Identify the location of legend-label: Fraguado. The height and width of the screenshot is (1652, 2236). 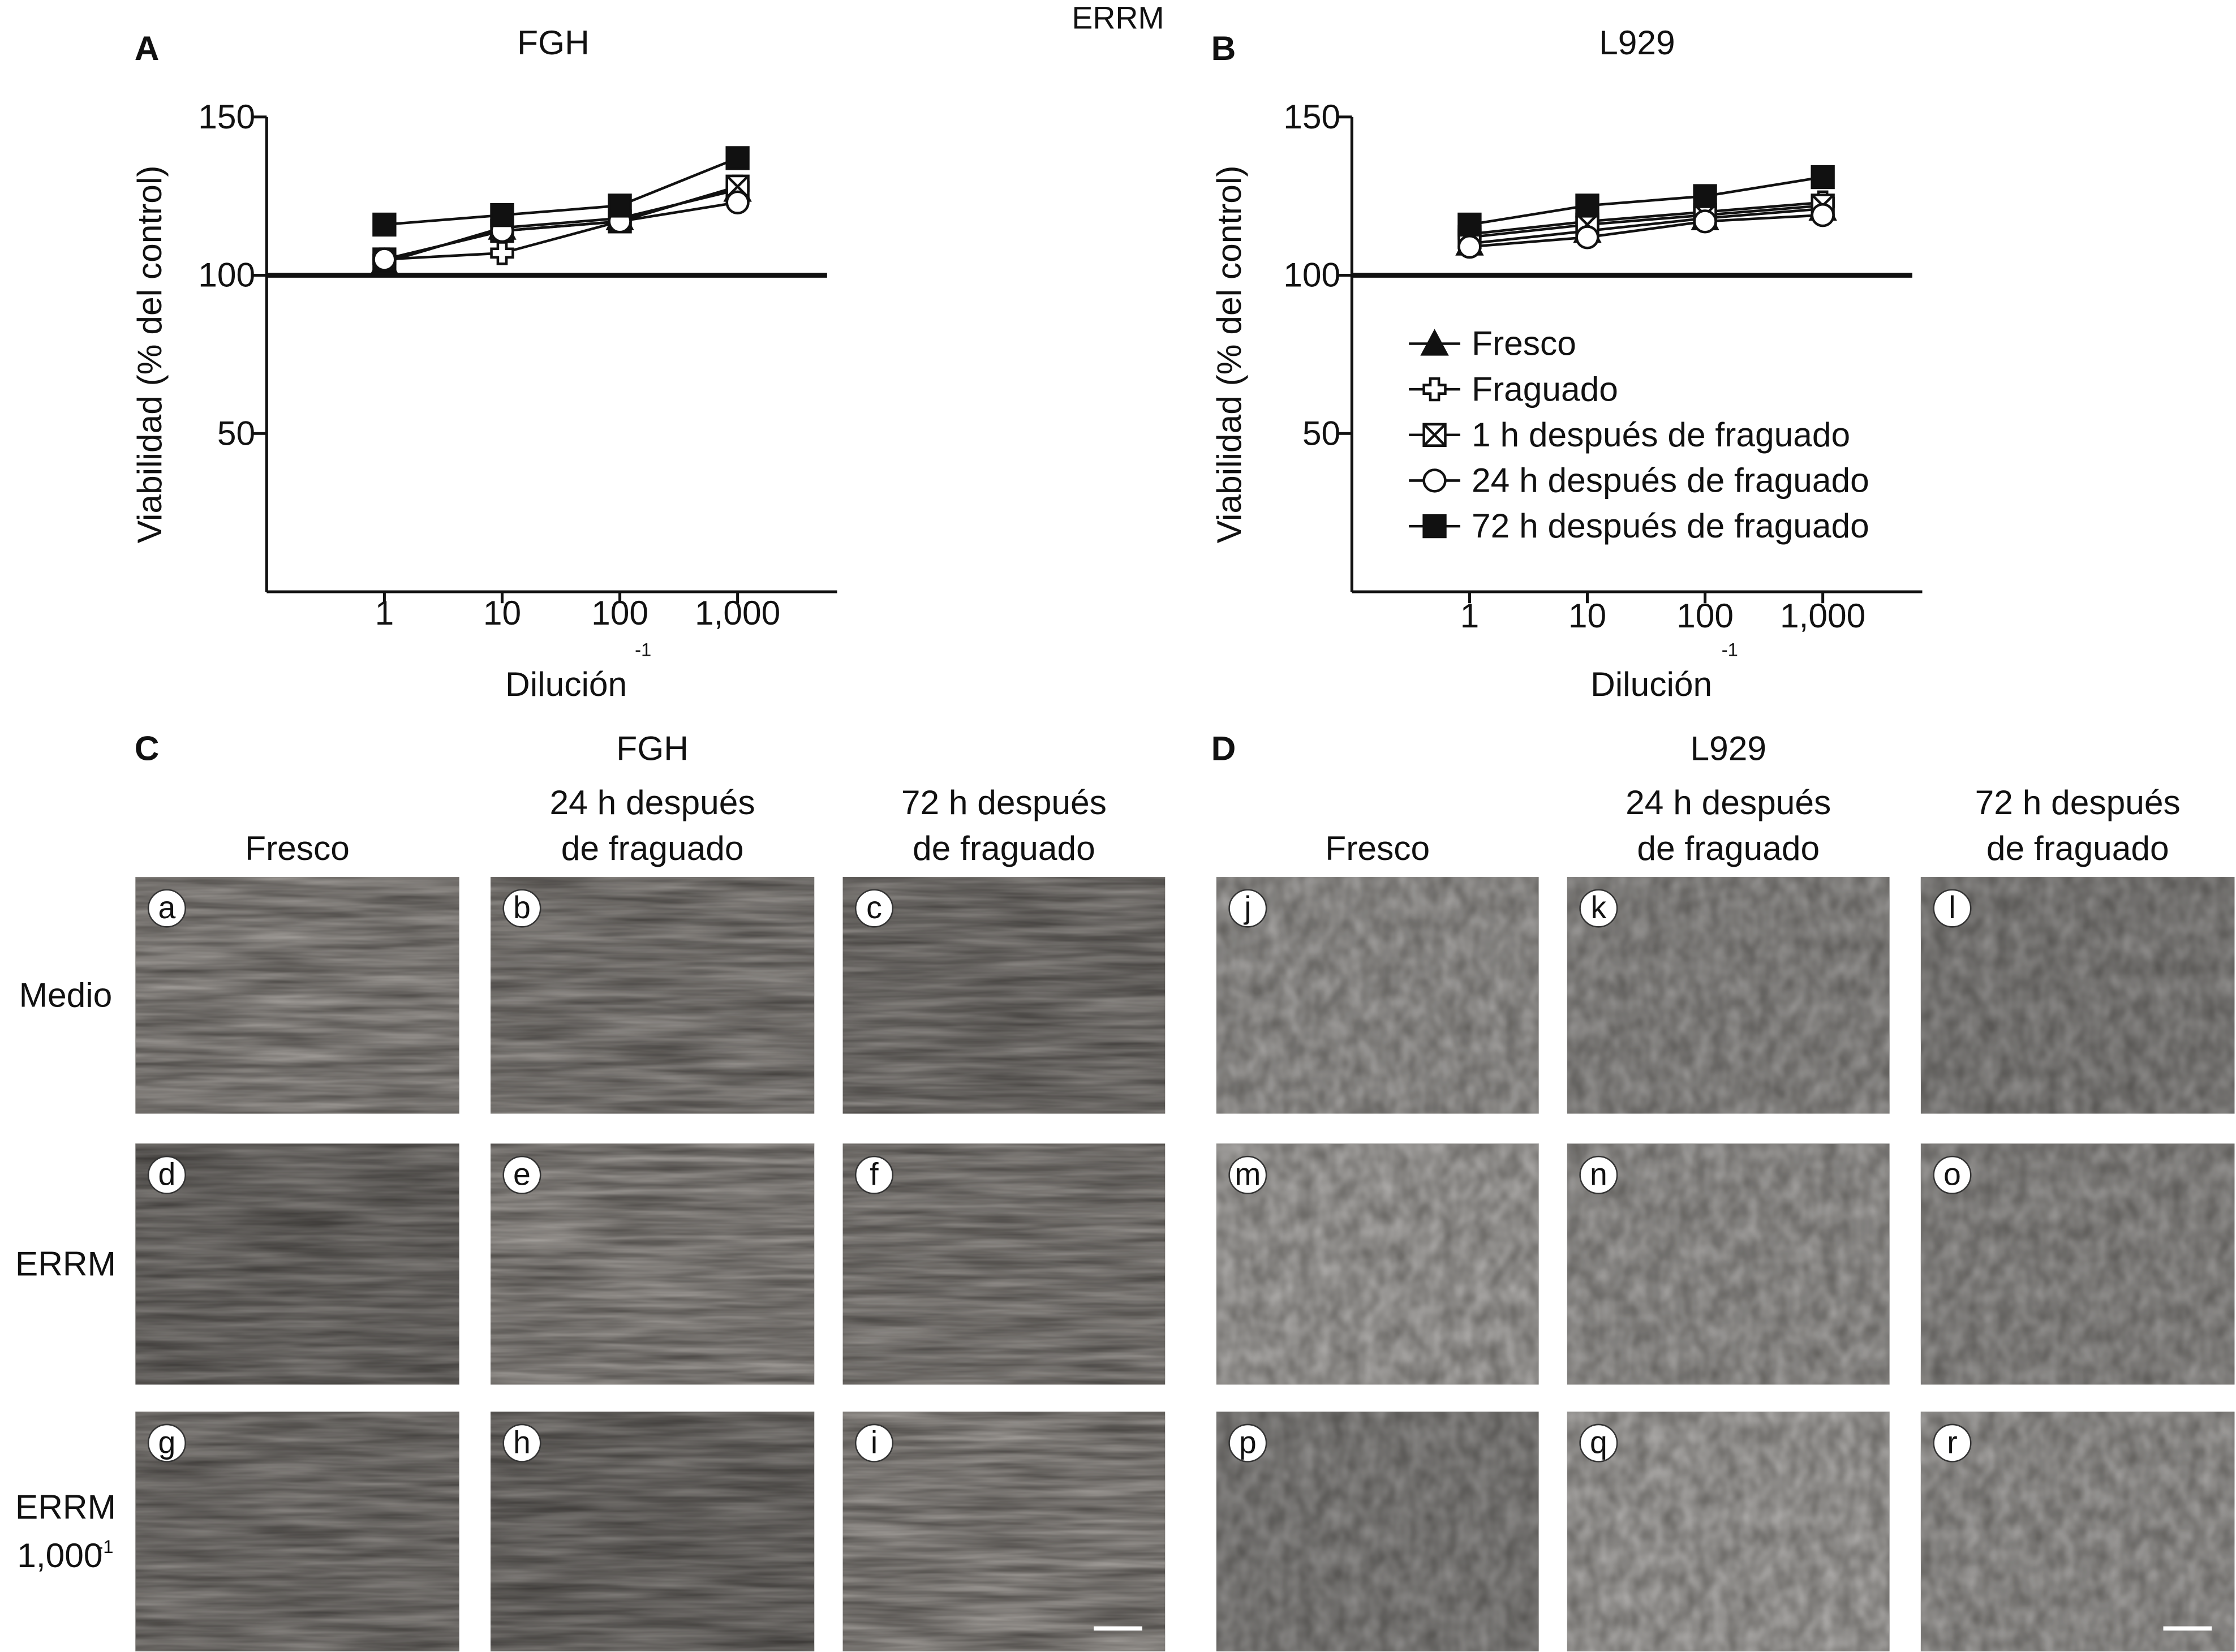
(1545, 388).